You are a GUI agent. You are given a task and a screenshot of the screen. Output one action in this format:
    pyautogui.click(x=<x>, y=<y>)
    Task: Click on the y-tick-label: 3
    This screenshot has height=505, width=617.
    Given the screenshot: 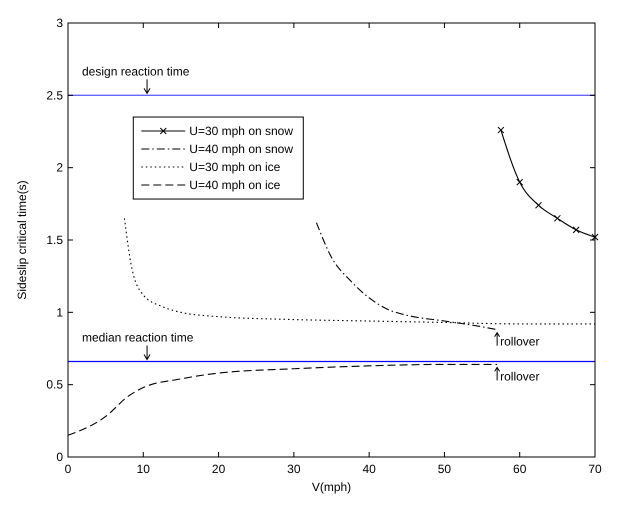 What is the action you would take?
    pyautogui.click(x=60, y=23)
    